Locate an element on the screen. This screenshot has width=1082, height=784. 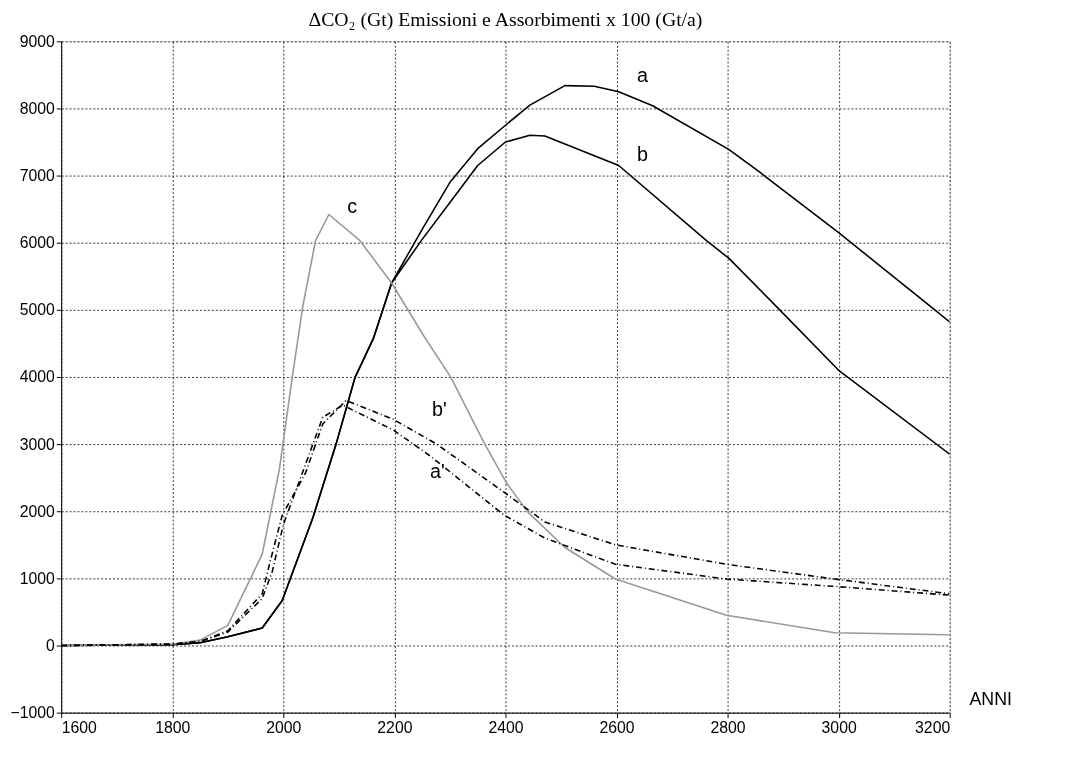
y-tick-label: 5000 is located at coordinates (37, 310).